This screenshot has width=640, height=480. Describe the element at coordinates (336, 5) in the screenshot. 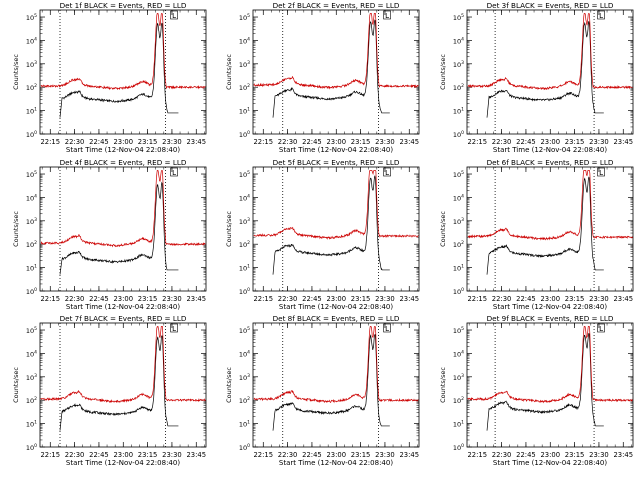

I see `panel-title: Det 2f BLACK = Events, RED = LLD` at that location.